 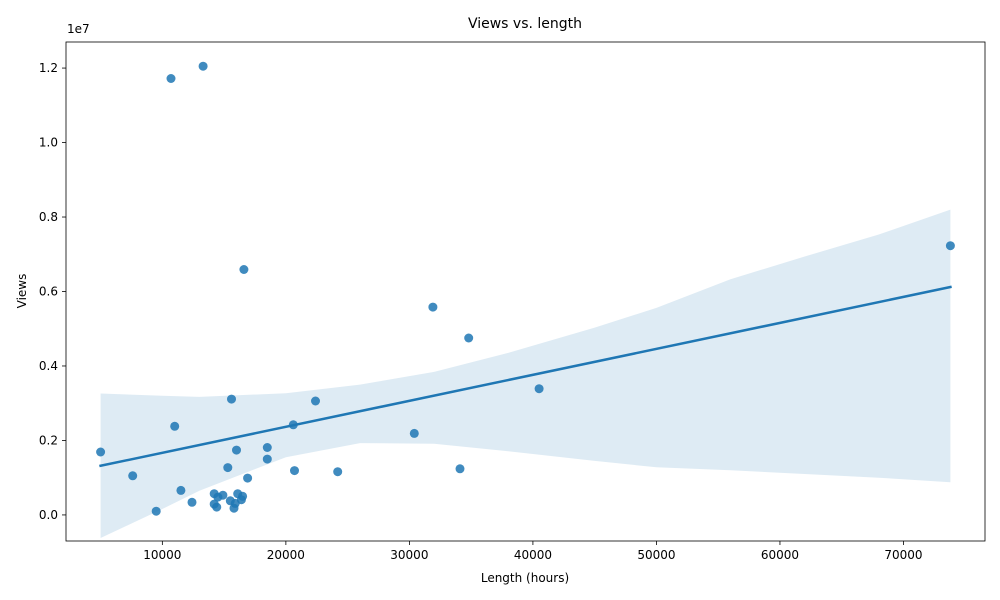 What do you see at coordinates (286, 555) in the screenshot?
I see `x-tick-label: 20000` at bounding box center [286, 555].